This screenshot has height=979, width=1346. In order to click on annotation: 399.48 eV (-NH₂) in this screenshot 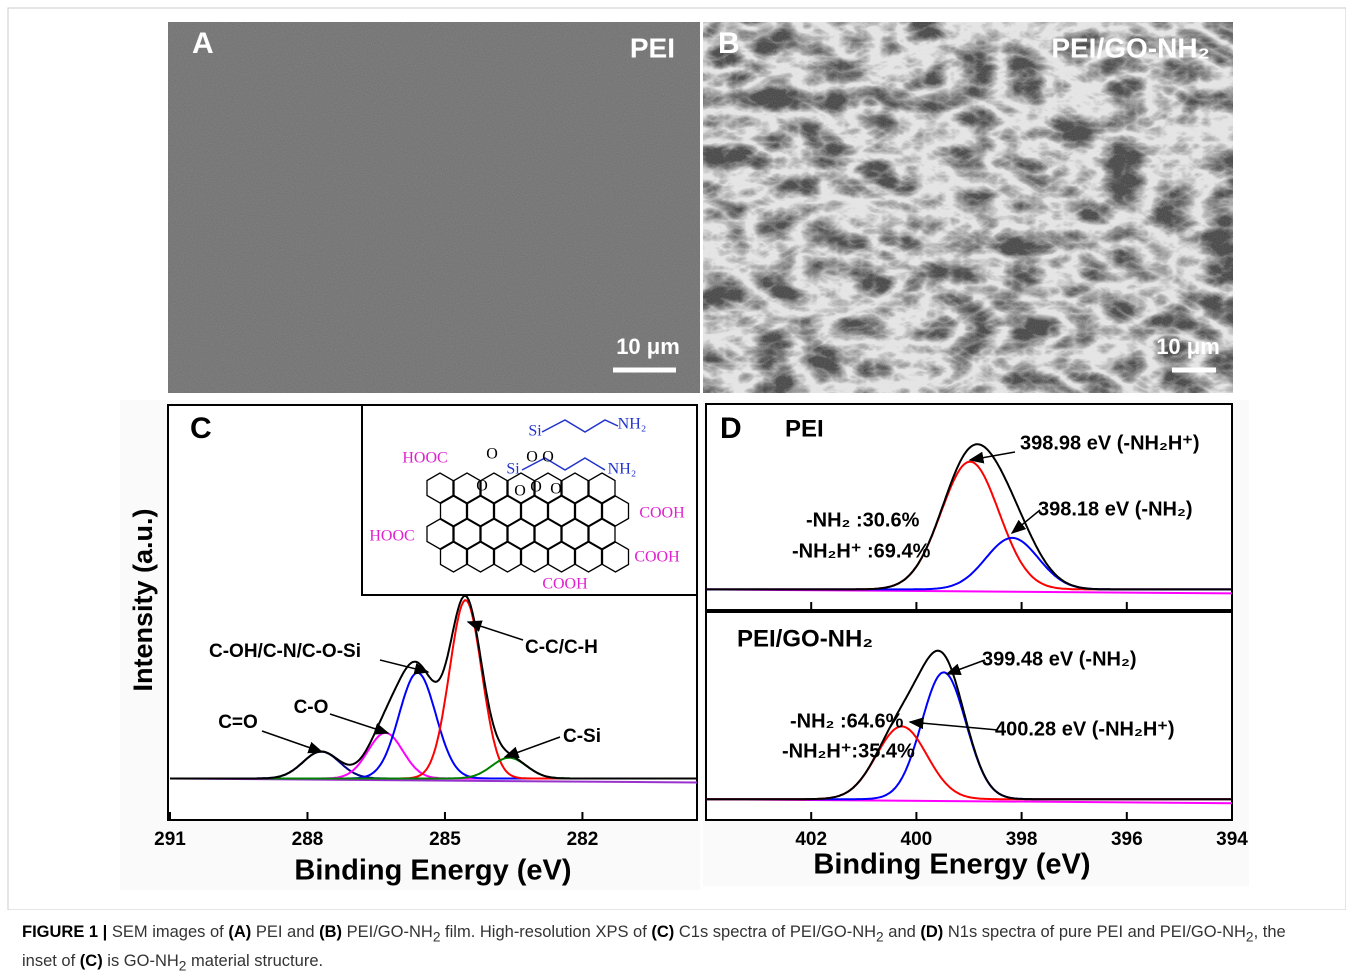, I will do `click(1059, 659)`.